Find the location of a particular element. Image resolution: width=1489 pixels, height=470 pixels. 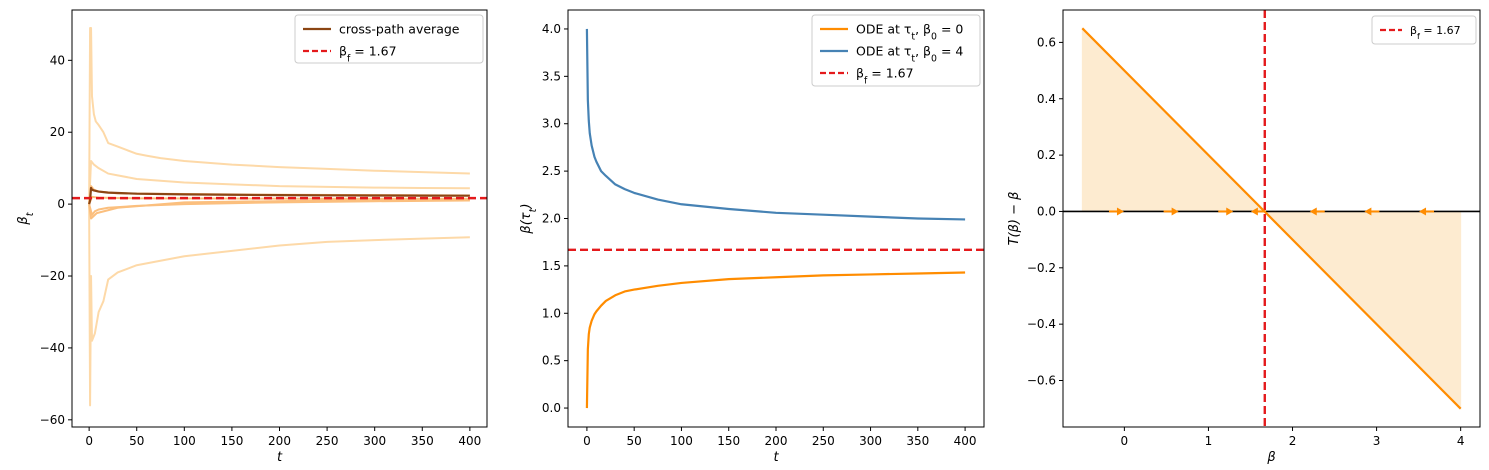

y-axis-label-1: βt is located at coordinates (26, 218).